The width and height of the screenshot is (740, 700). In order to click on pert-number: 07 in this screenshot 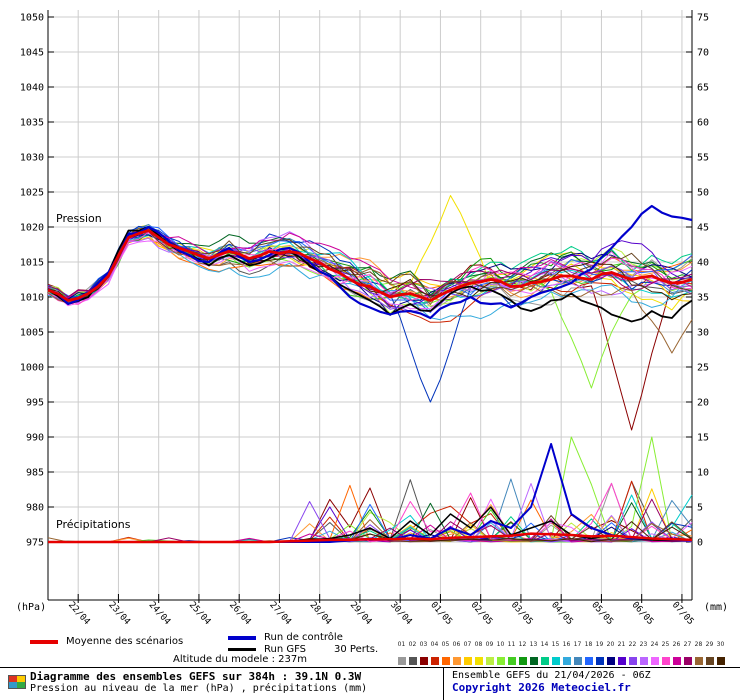, I will do `click(467, 644)`.